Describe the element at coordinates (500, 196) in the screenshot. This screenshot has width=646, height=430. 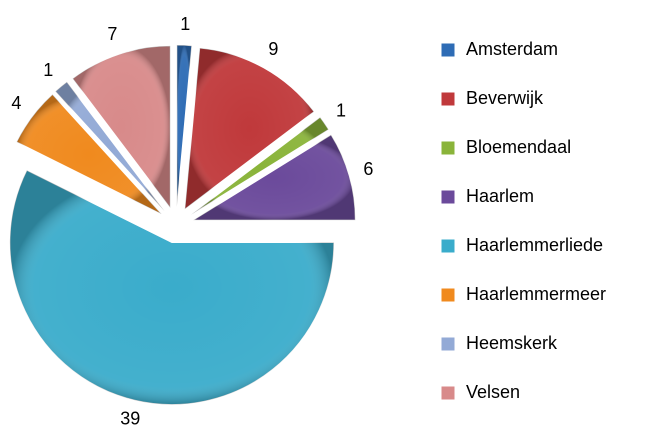
I see `legend-label: Haarlem` at that location.